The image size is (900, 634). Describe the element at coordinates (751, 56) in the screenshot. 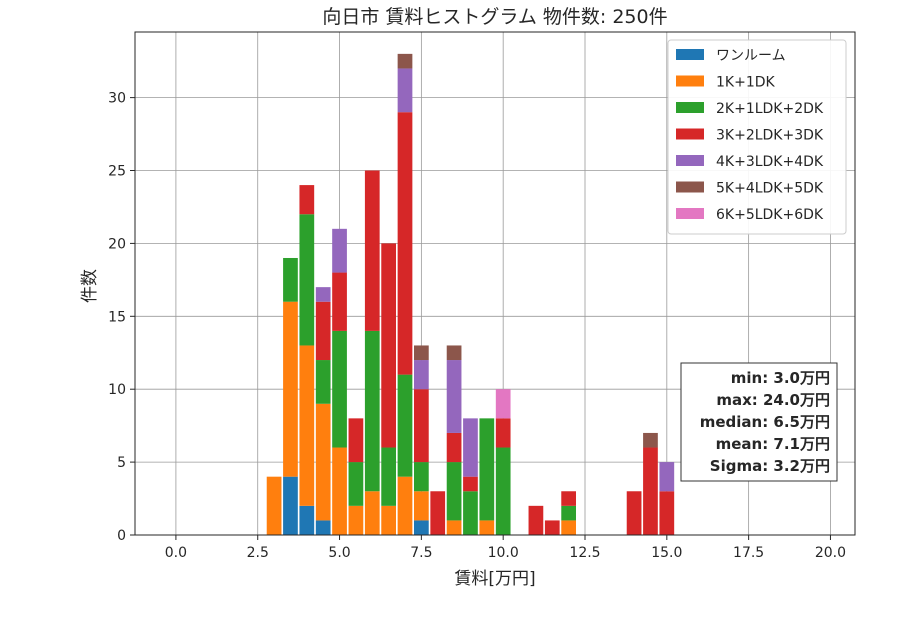

I see `legend-entry: ワンルーム` at that location.